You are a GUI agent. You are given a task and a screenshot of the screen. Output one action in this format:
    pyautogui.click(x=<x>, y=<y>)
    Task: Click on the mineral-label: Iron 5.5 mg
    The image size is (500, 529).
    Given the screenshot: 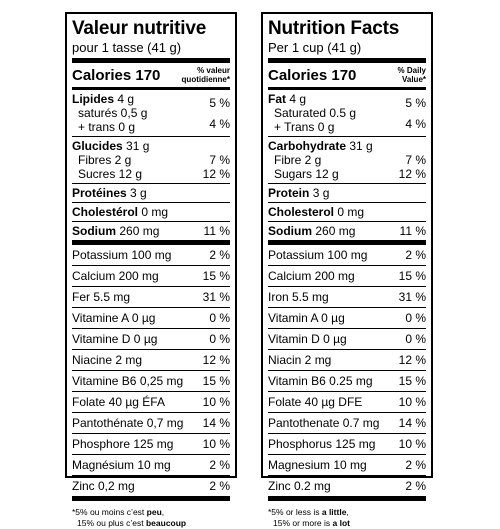 What is the action you would take?
    pyautogui.click(x=298, y=297)
    